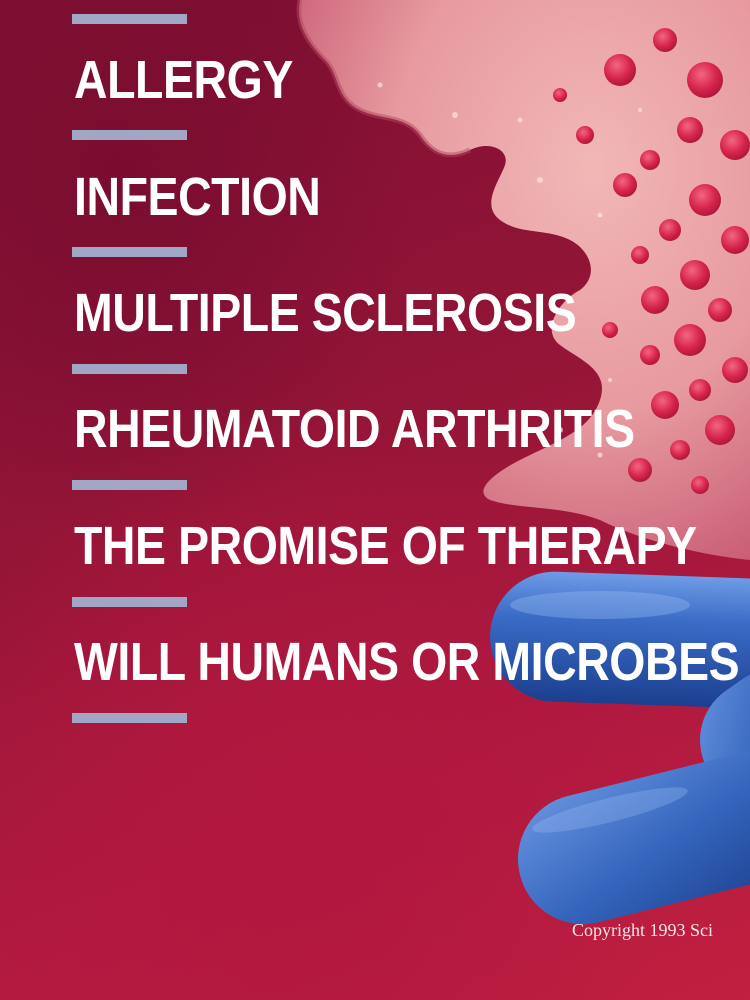  Describe the element at coordinates (620, 748) in the screenshot. I see `bacteria` at that location.